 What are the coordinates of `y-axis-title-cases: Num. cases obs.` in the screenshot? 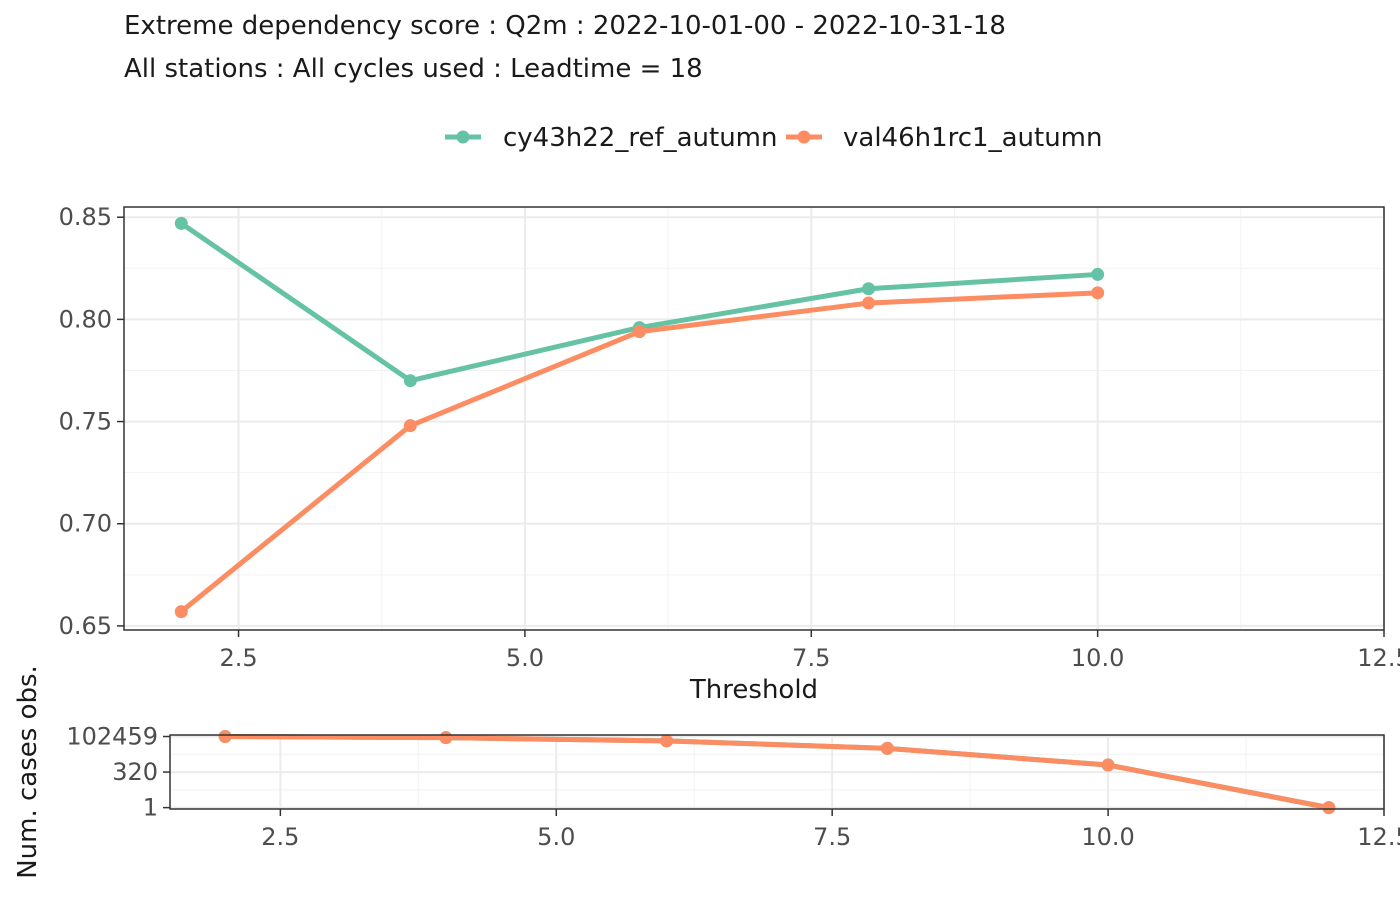 It's located at (28, 772).